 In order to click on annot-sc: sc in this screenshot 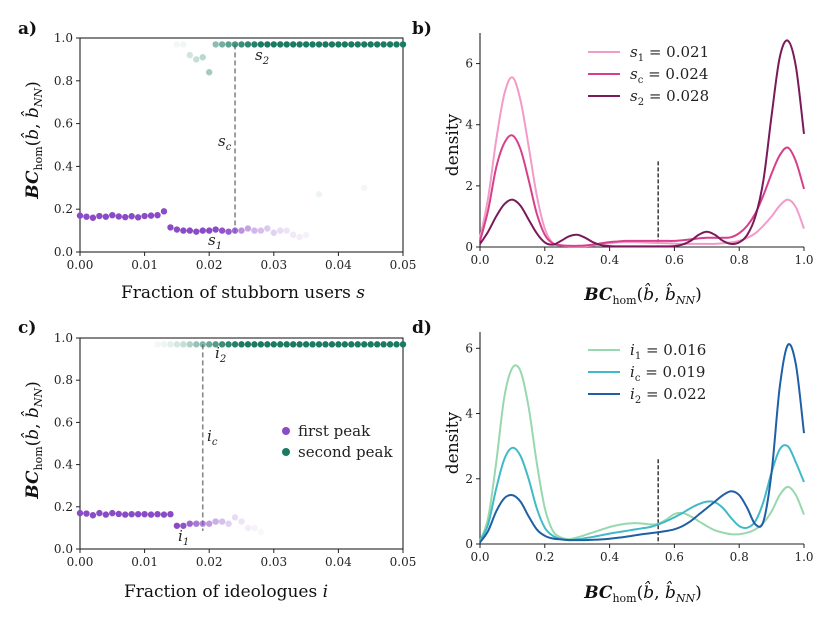, I will do `click(225, 142)`.